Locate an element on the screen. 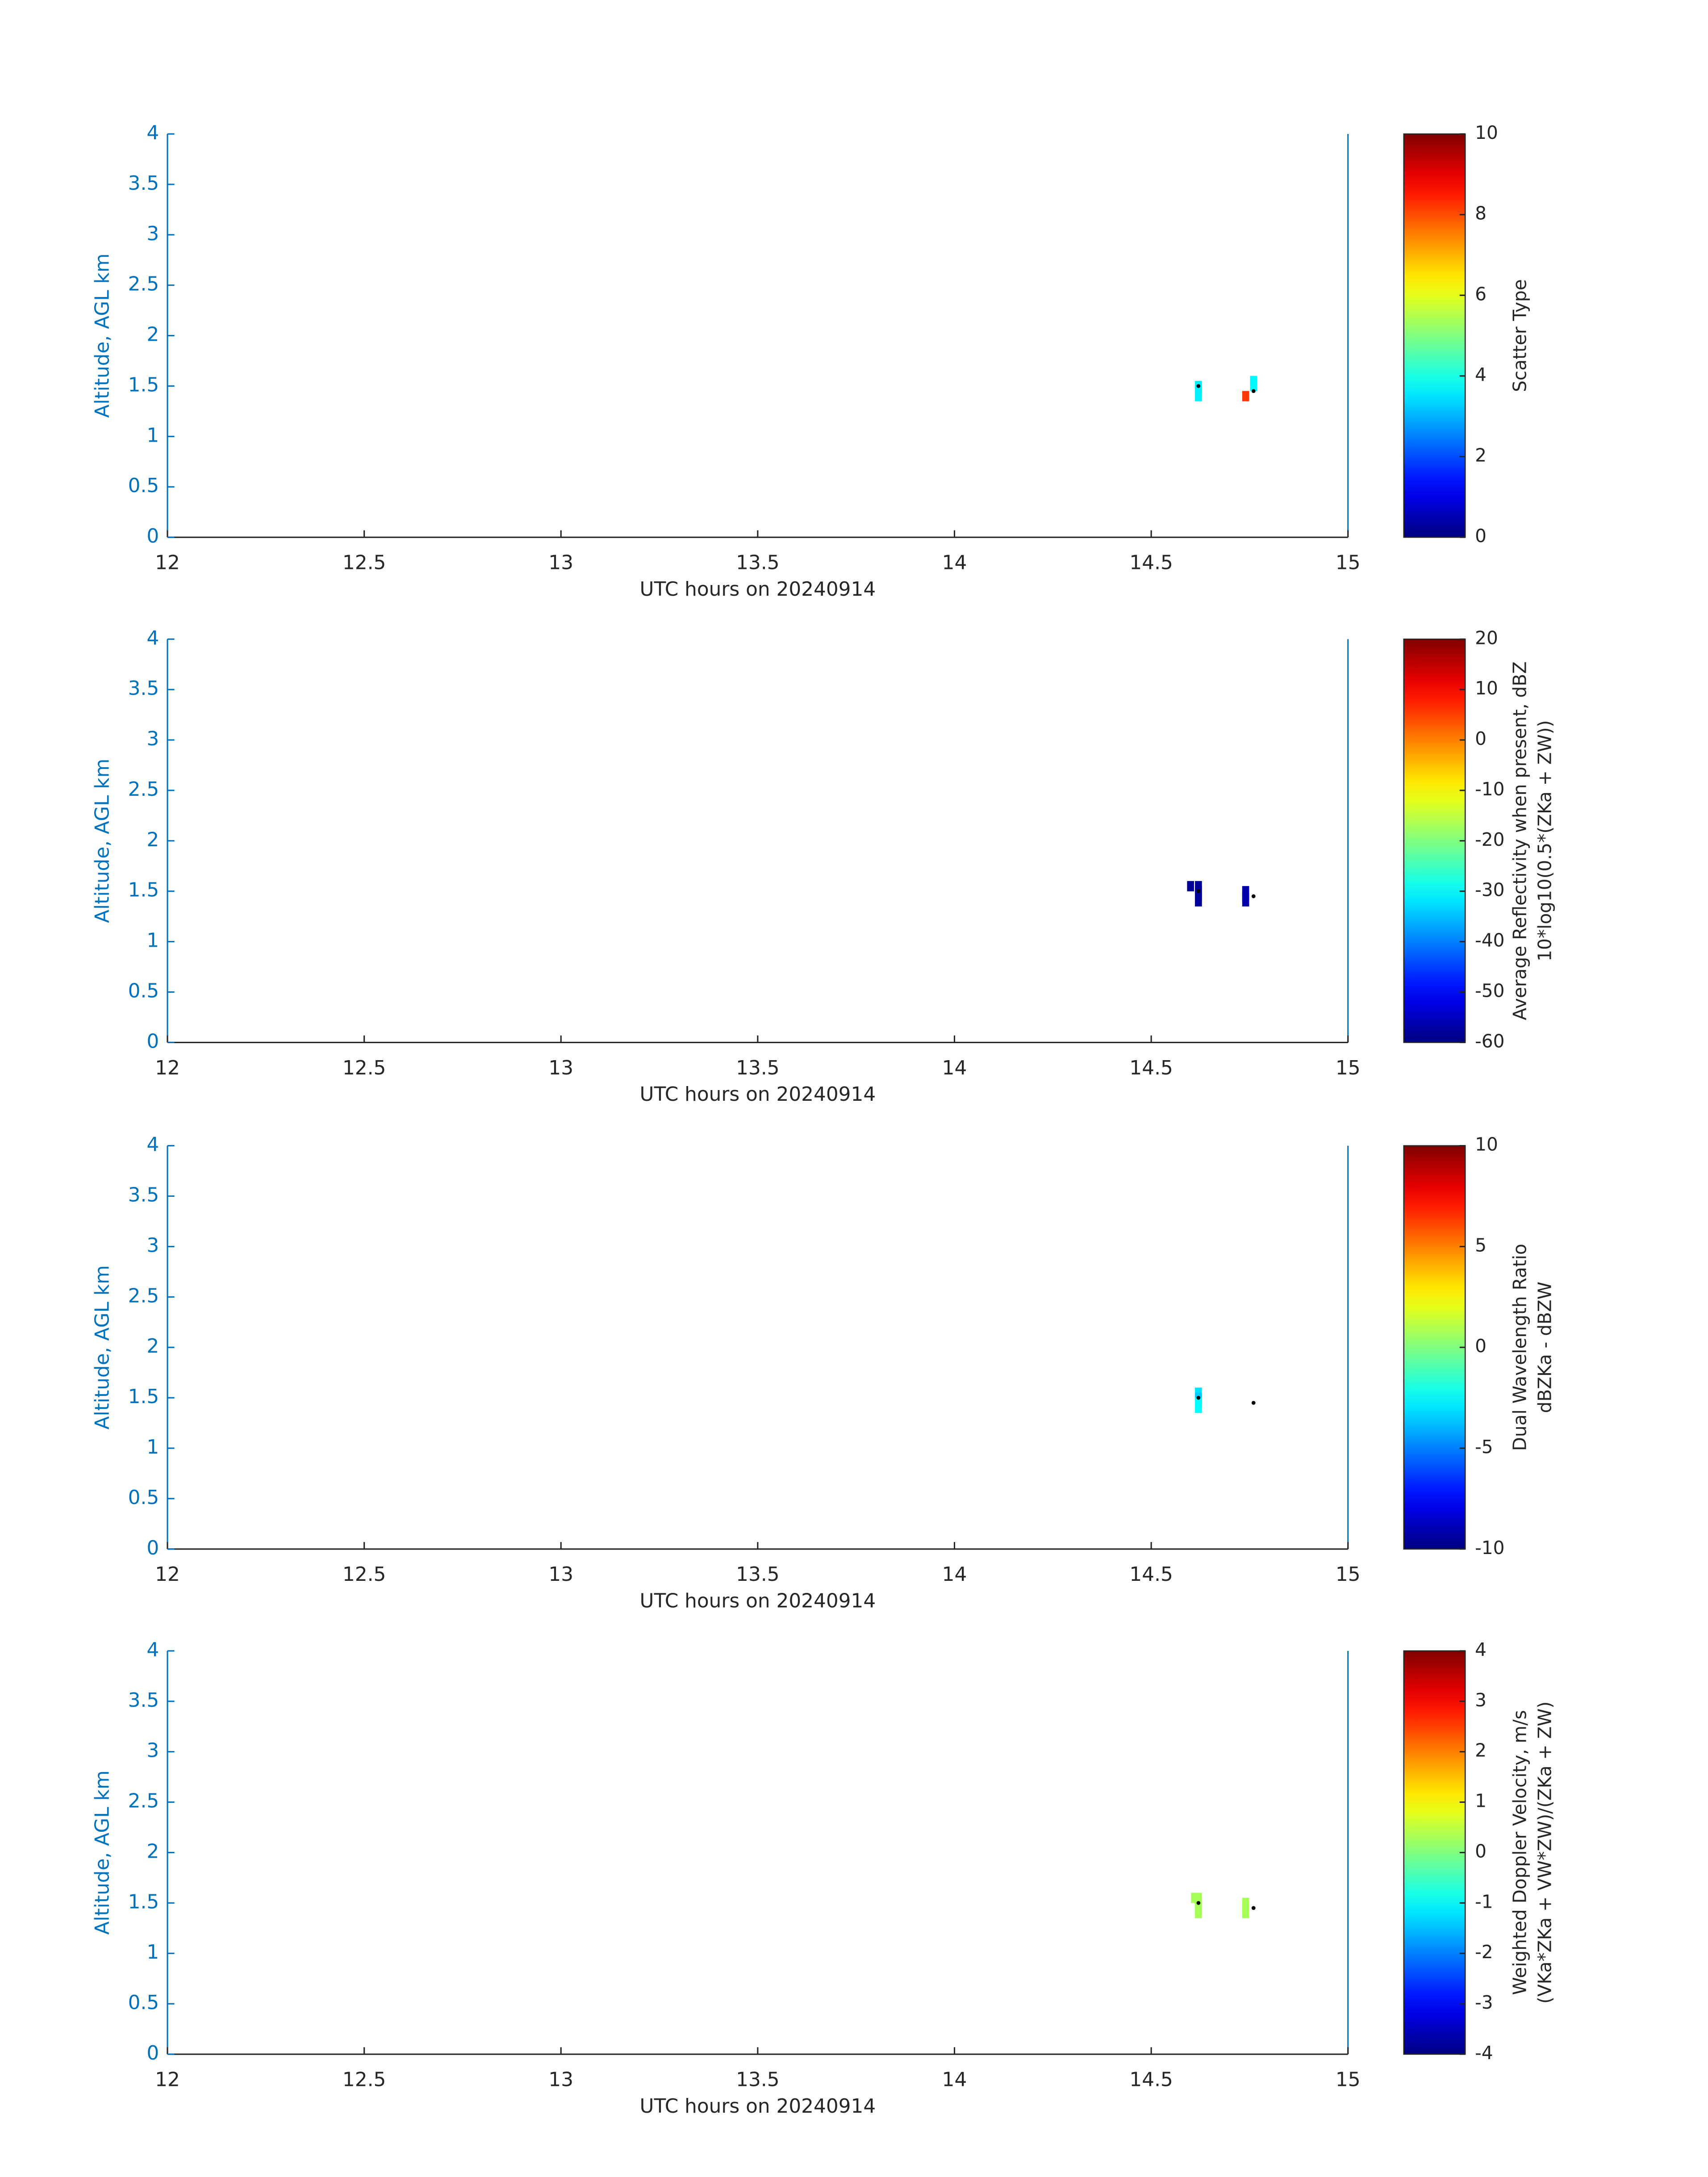  colorbar-tick-label: -3 is located at coordinates (1484, 2002).